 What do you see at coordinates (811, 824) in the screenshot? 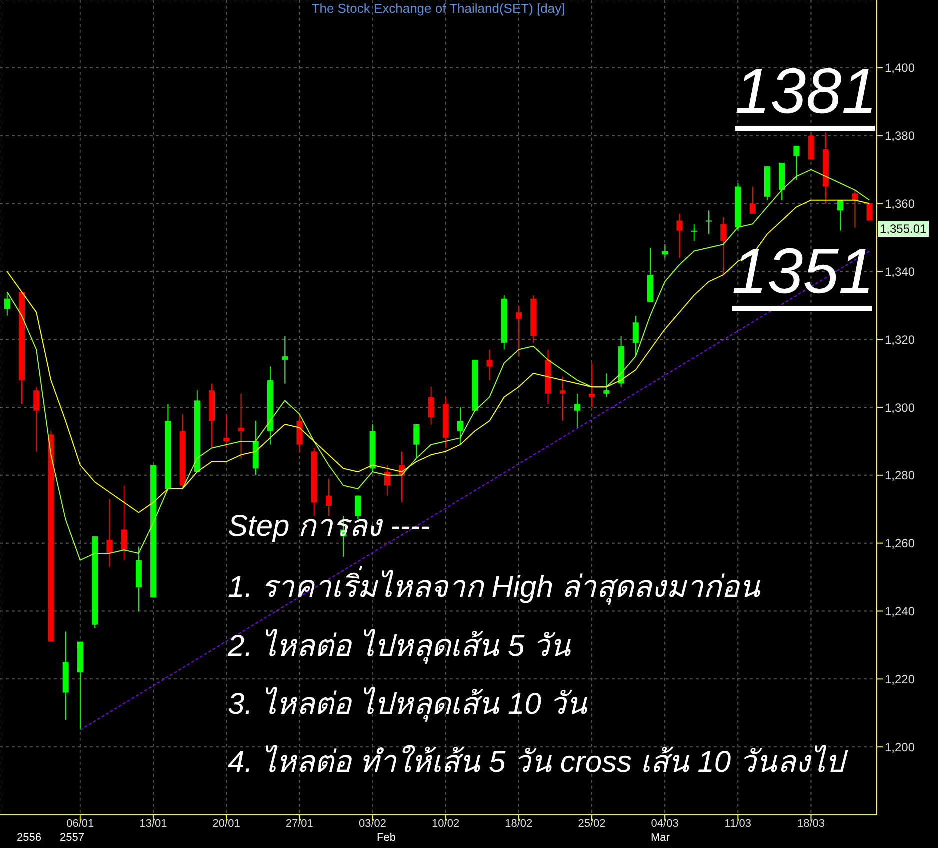
I see `x-tick-label: 18/03` at bounding box center [811, 824].